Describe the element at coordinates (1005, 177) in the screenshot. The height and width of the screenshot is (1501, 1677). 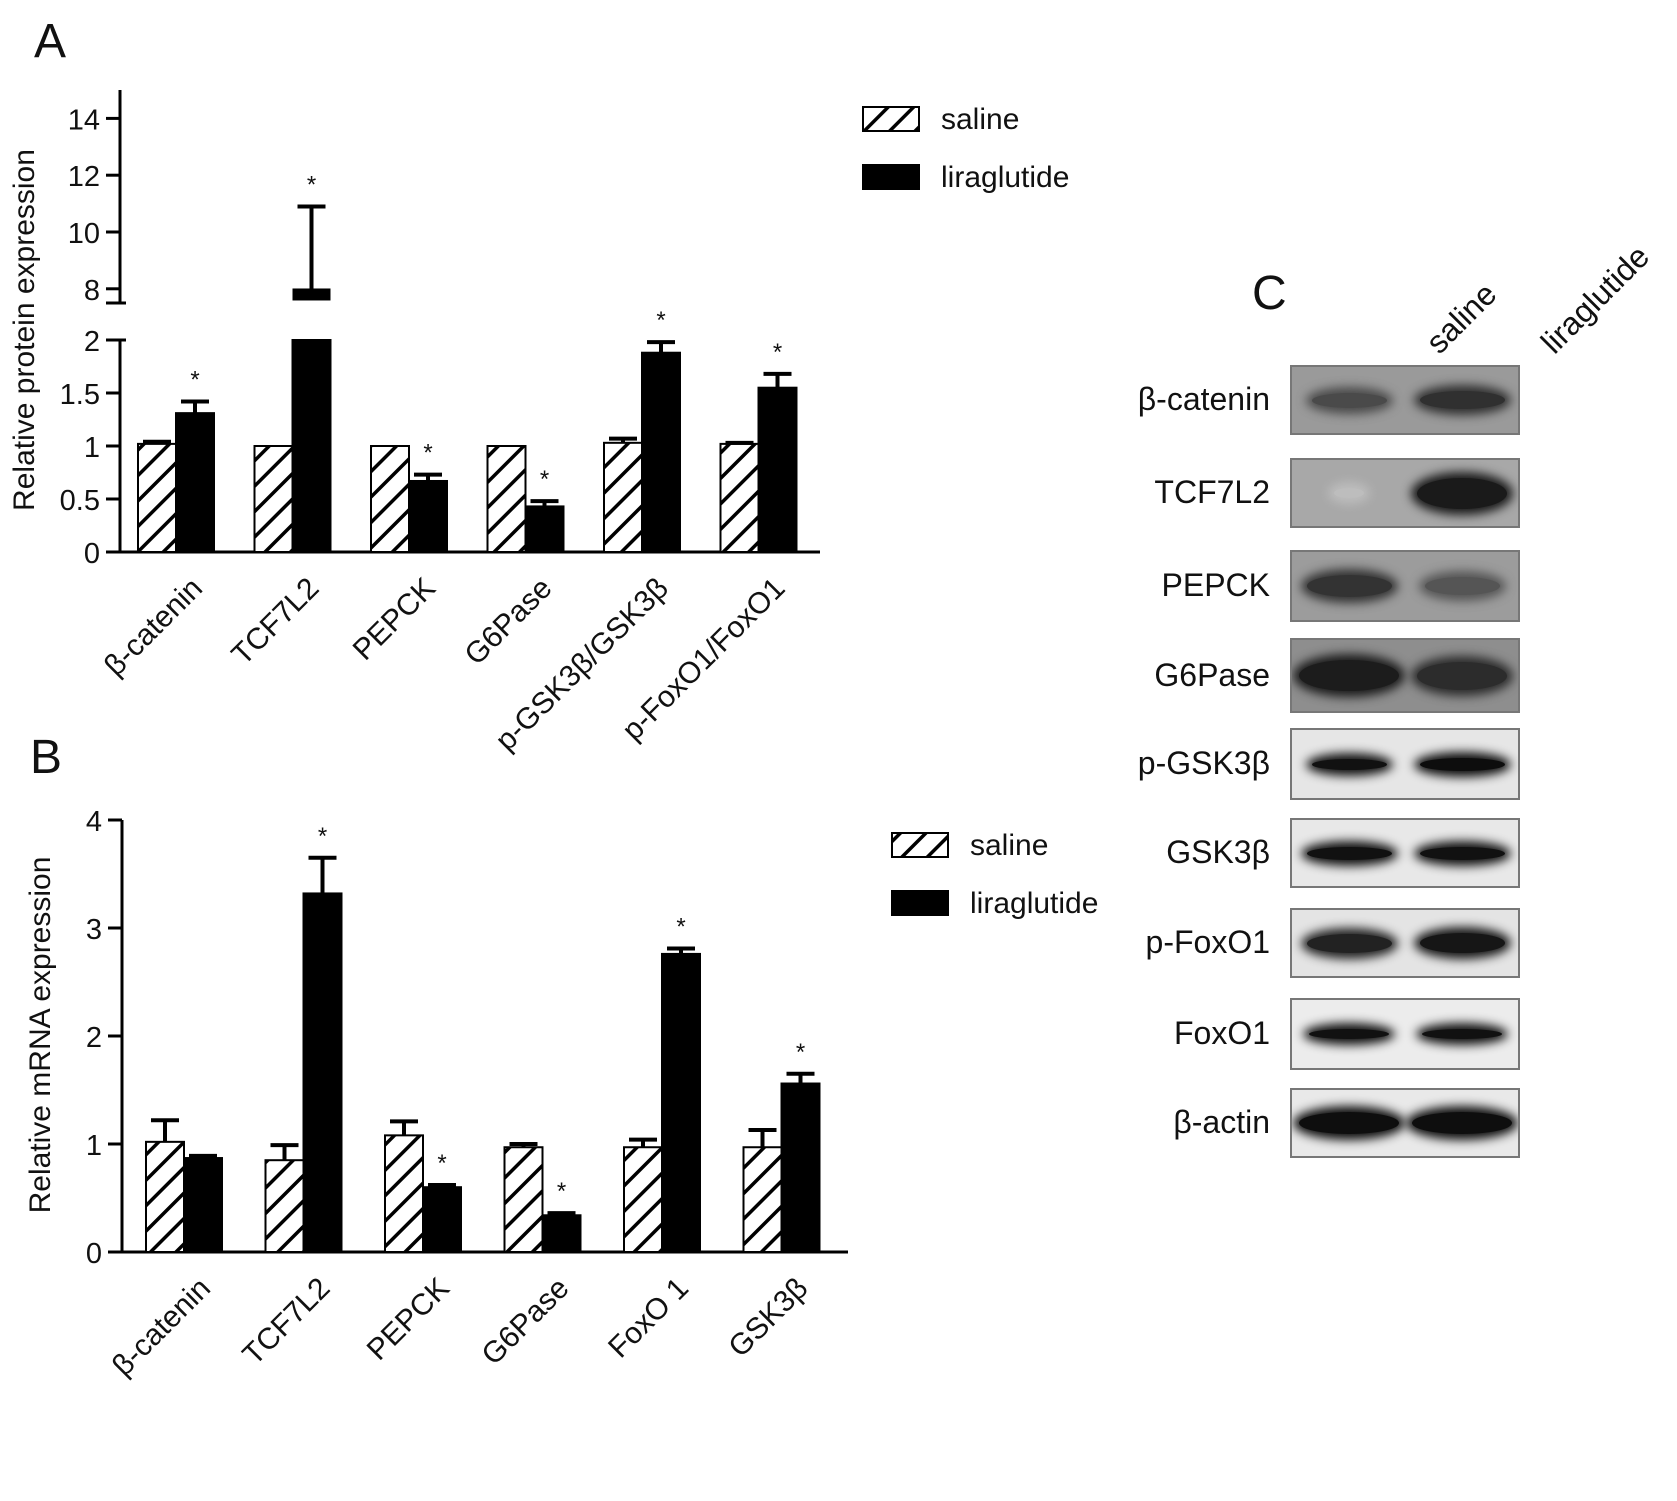
I see `a-legend-label-liraglutide: liraglutide` at that location.